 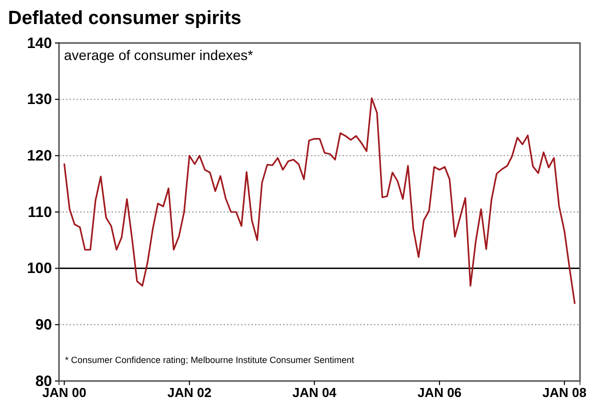 What do you see at coordinates (40, 212) in the screenshot?
I see `y-tick-label: 110` at bounding box center [40, 212].